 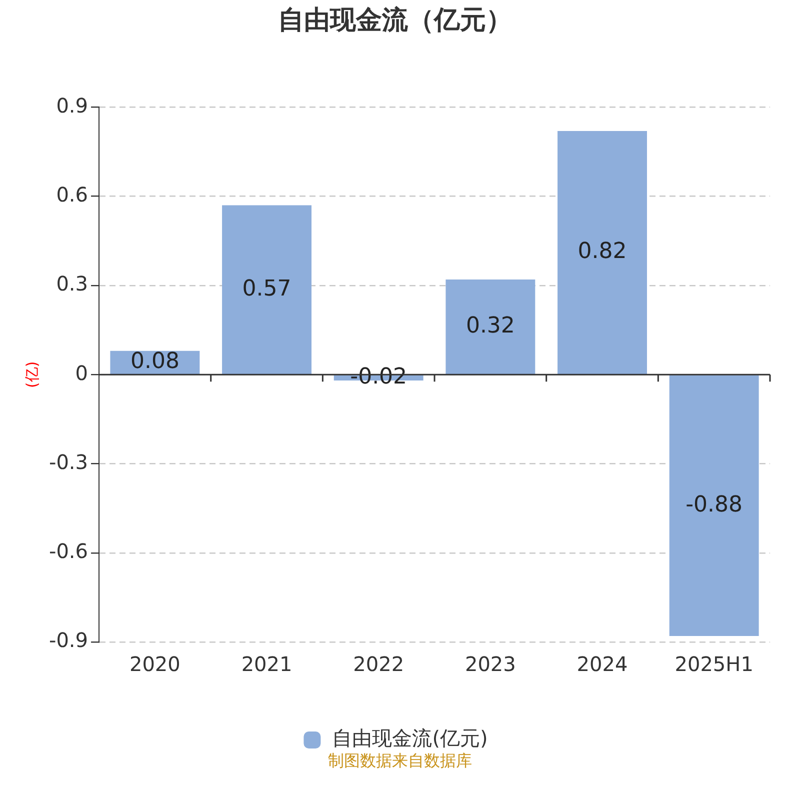 What do you see at coordinates (490, 664) in the screenshot?
I see `x-tick-label: 2023` at bounding box center [490, 664].